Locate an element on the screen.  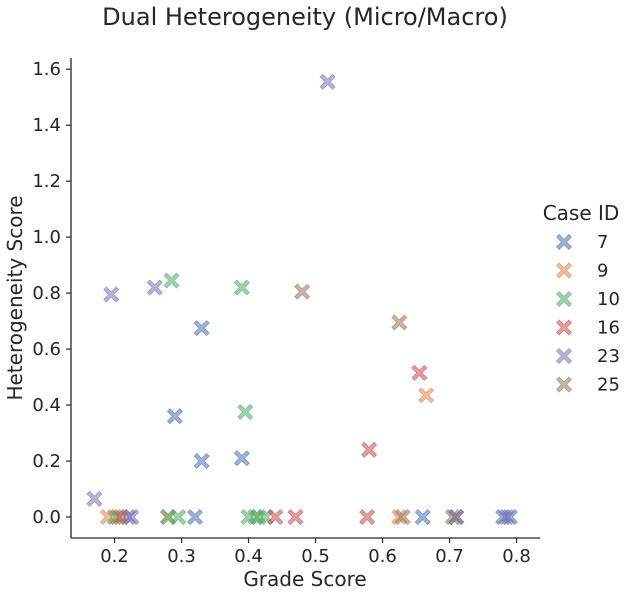
y-tick-label: 1.6 is located at coordinates (46, 69).